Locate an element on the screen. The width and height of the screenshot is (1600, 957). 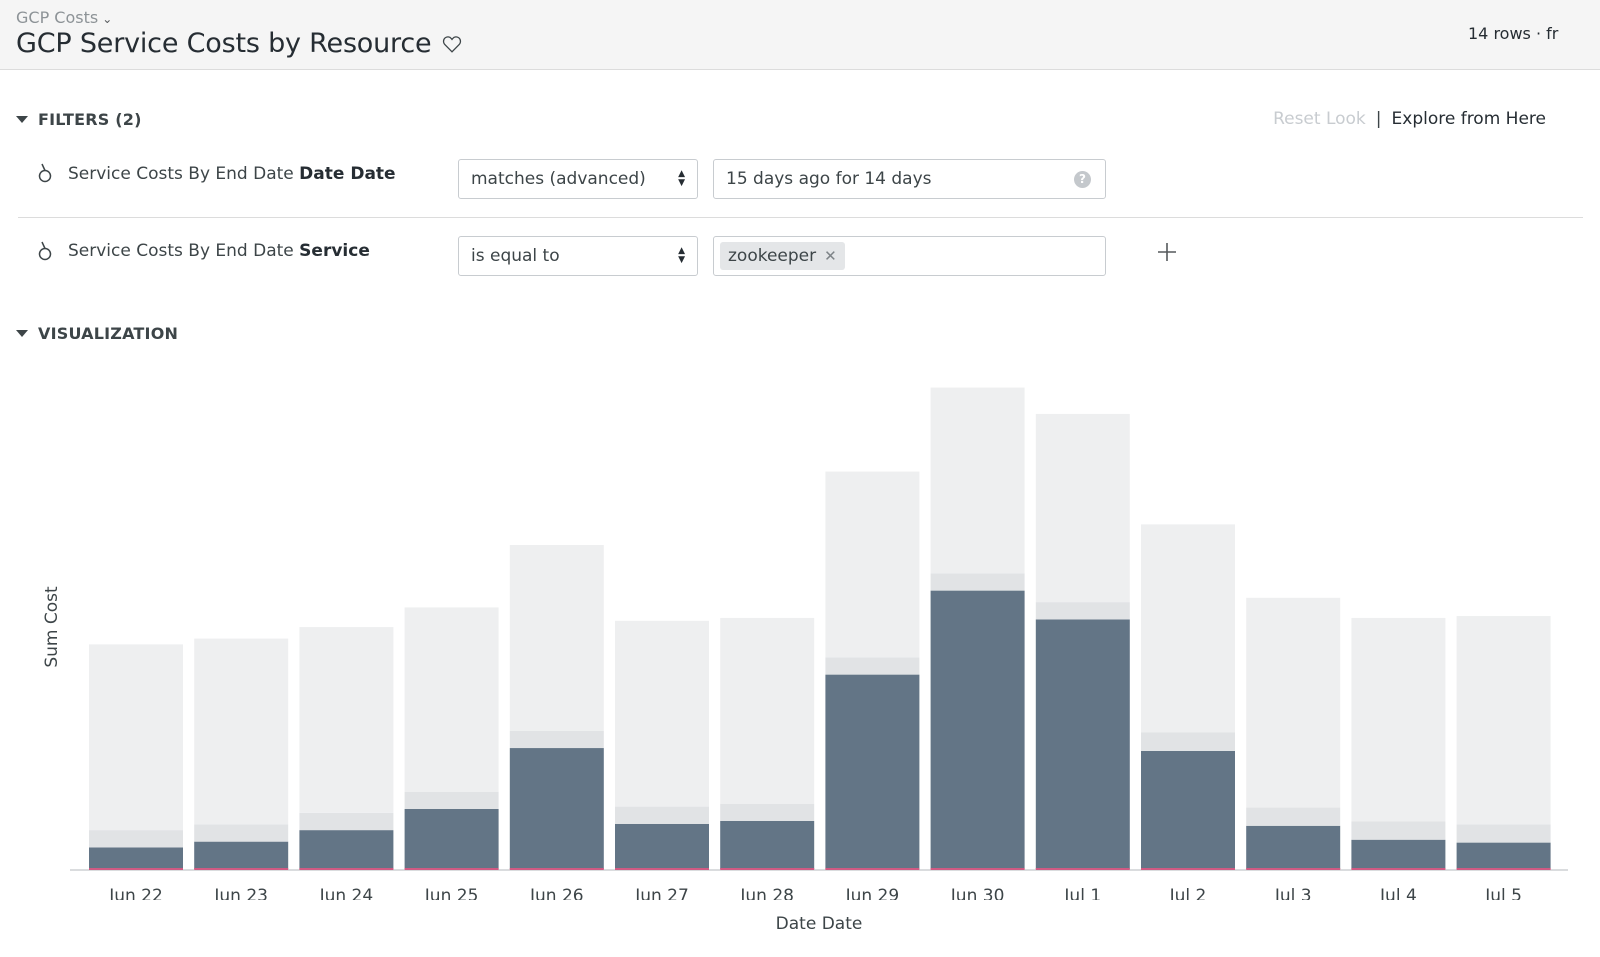
breadcrumb: GCP Costs ⌄ is located at coordinates (64, 17).